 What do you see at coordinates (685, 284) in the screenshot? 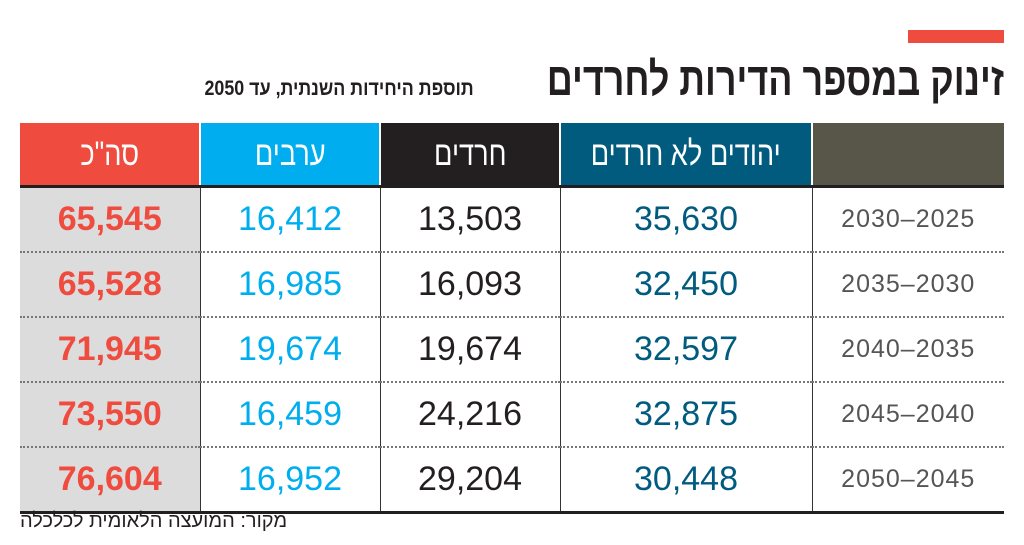
I see `cell-non-haredi-jews: 32,450` at bounding box center [685, 284].